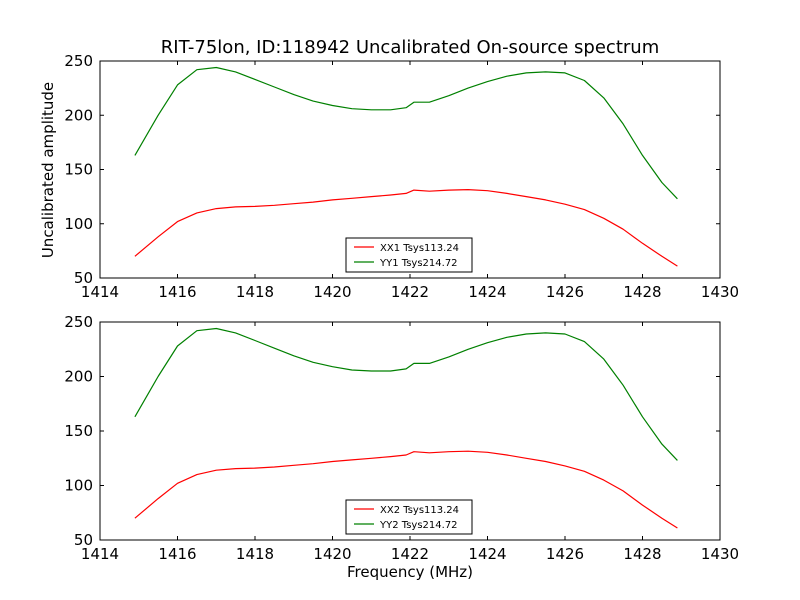 This screenshot has width=800, height=600. Describe the element at coordinates (419, 510) in the screenshot. I see `legend-entry: XX2 Tsys113.24` at that location.